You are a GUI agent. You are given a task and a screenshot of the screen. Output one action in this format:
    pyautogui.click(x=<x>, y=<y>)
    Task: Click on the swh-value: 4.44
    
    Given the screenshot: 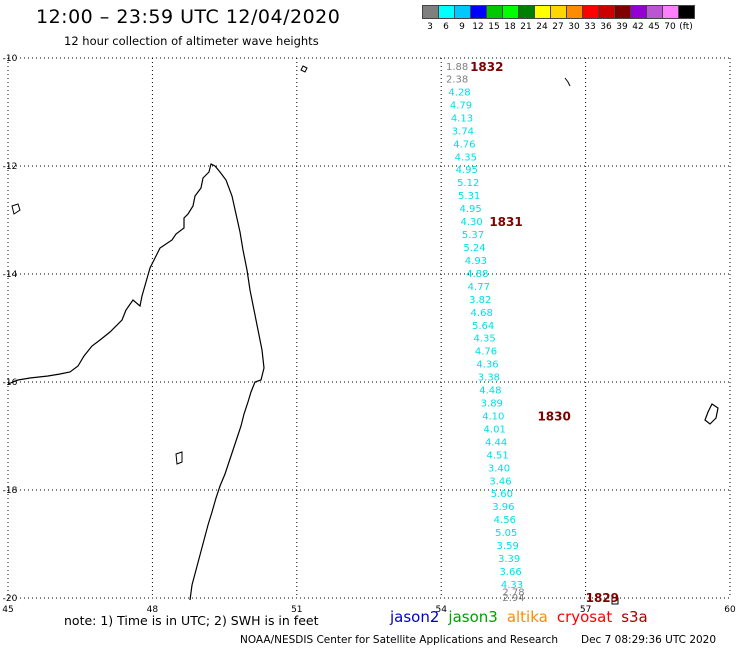 What is the action you would take?
    pyautogui.click(x=496, y=442)
    